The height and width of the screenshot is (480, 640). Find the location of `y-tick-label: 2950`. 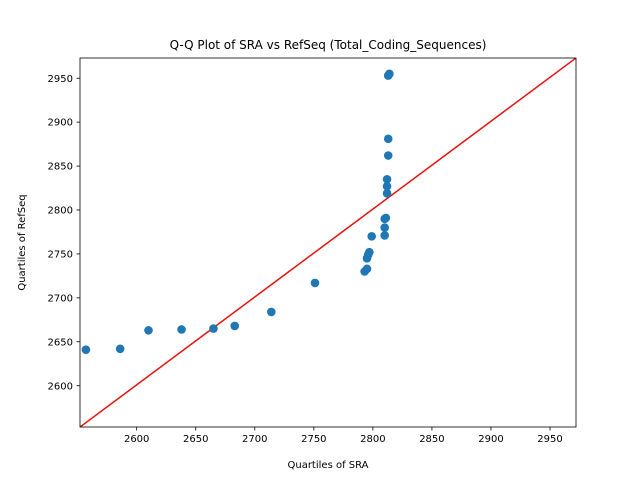

y-tick-label: 2950 is located at coordinates (60, 79).